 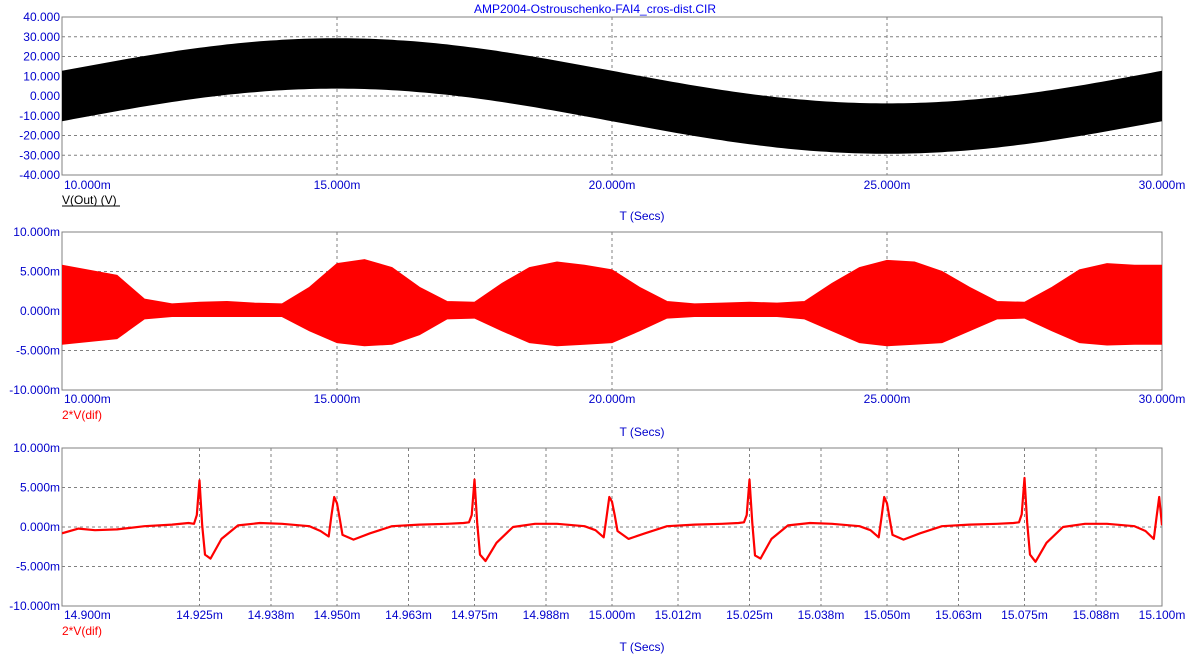 What do you see at coordinates (39, 136) in the screenshot?
I see `y-tick-label: -20.000` at bounding box center [39, 136].